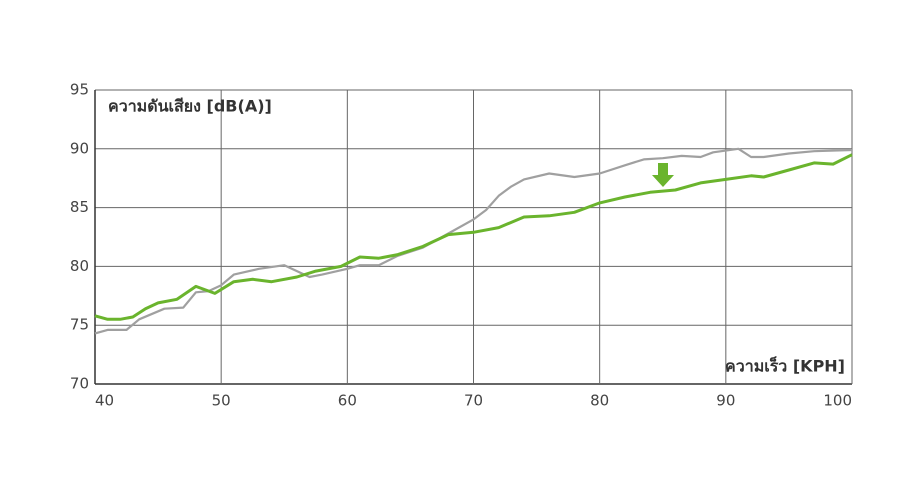 This screenshot has width=920, height=480. I want to click on y-tick-label: 75, so click(79, 325).